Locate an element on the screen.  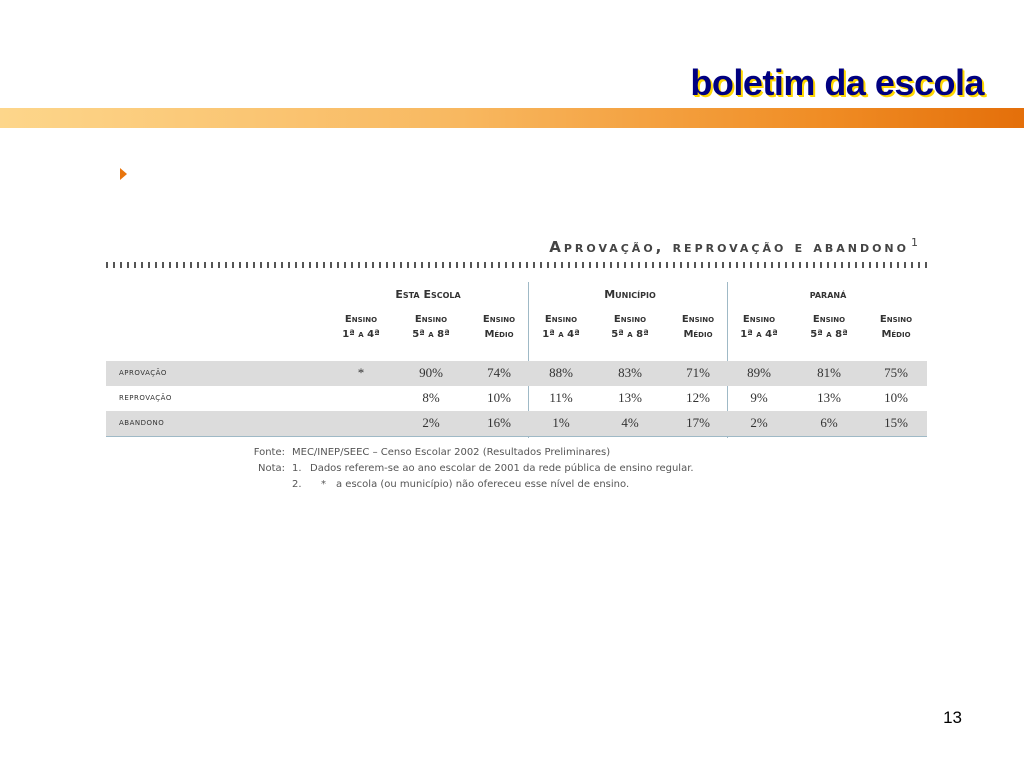
bullet-arrow-icon is located at coordinates (123, 174).